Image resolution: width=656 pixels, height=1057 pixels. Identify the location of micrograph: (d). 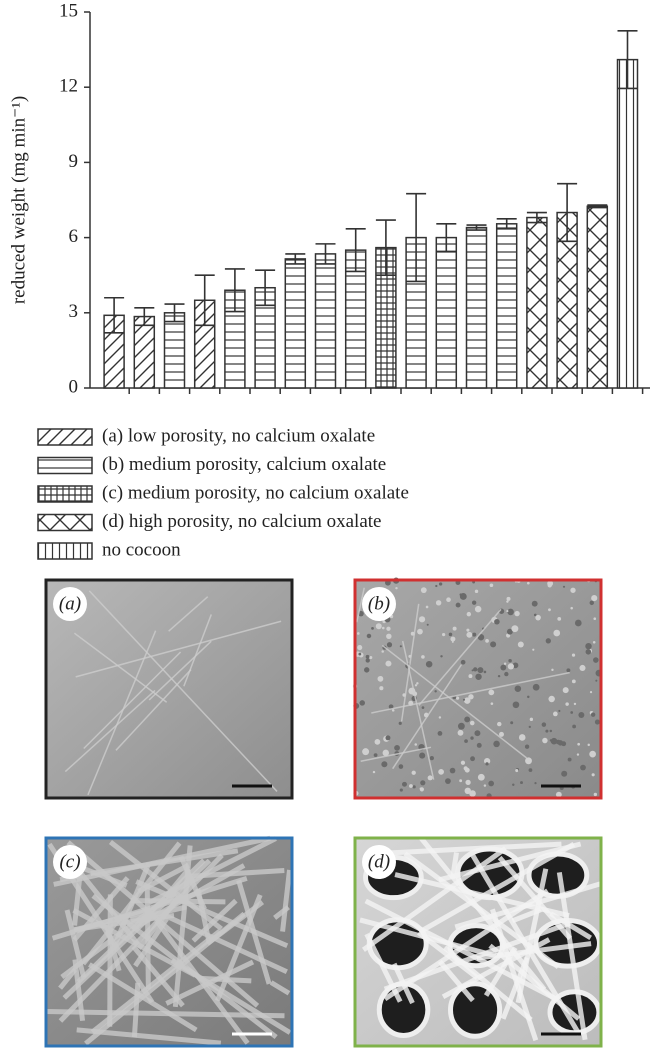
(478, 942).